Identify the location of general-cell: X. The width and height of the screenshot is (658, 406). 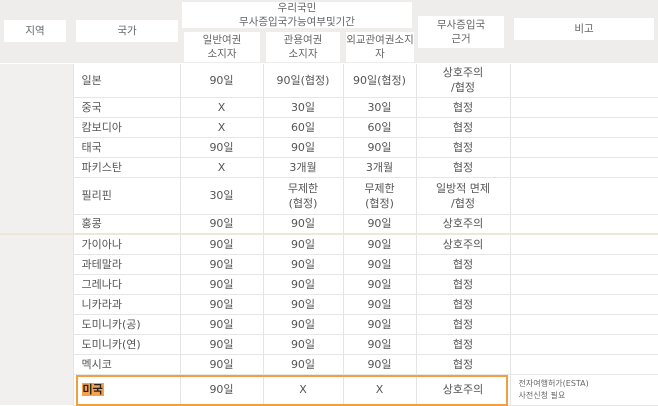
(221, 167).